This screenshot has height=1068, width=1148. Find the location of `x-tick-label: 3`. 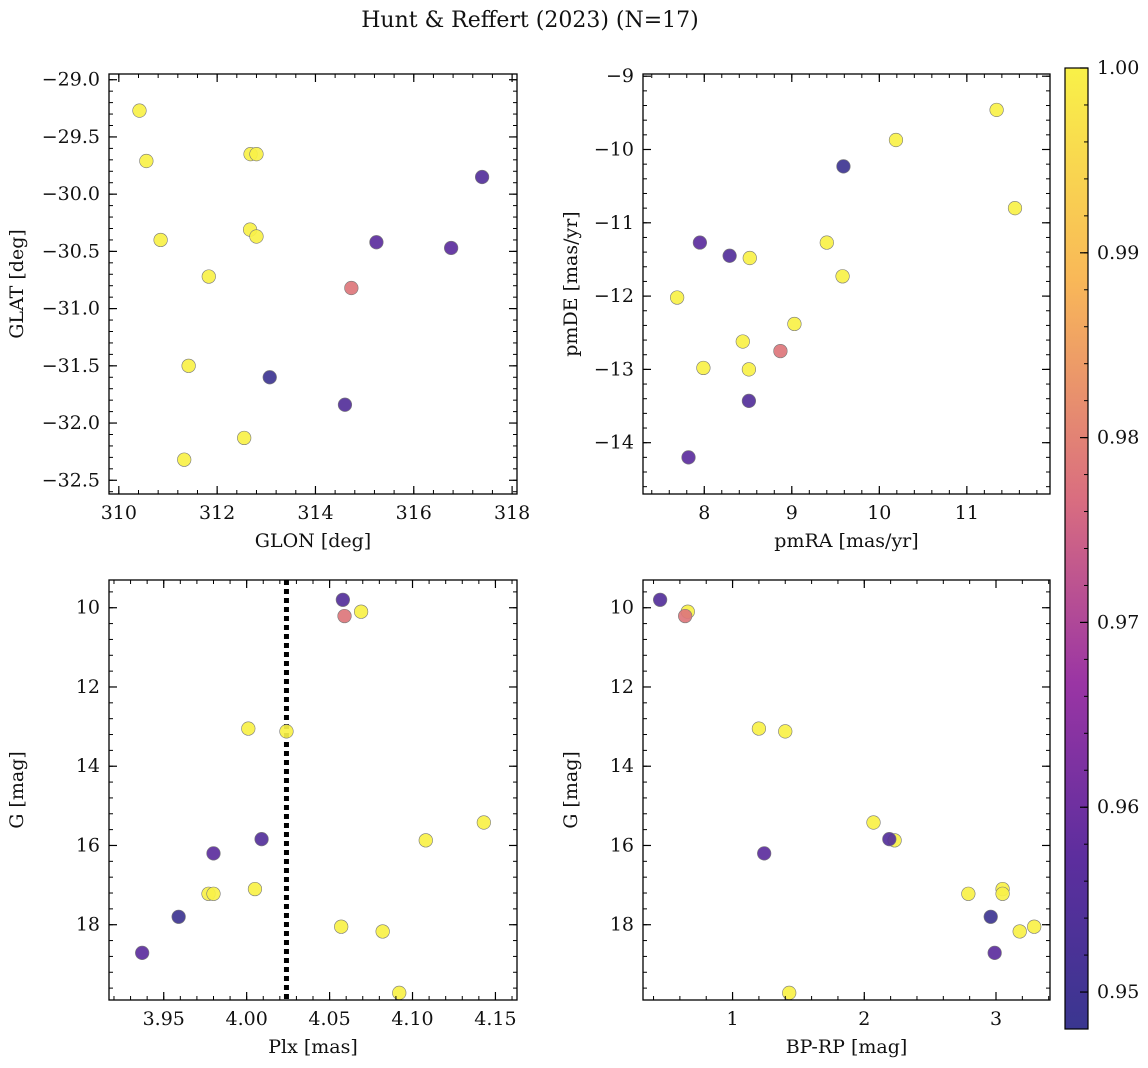

x-tick-label: 3 is located at coordinates (996, 1019).